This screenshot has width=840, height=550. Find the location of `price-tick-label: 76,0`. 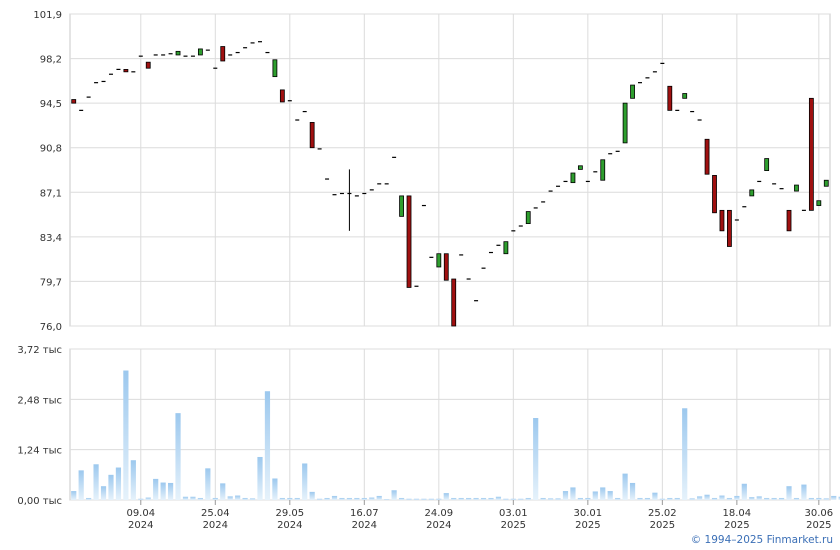

price-tick-label: 76,0 is located at coordinates (51, 327).